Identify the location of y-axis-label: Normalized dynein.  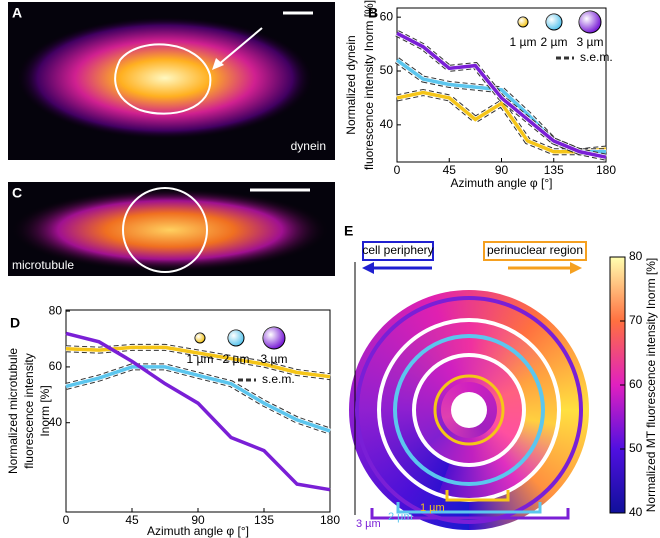
(351, 84).